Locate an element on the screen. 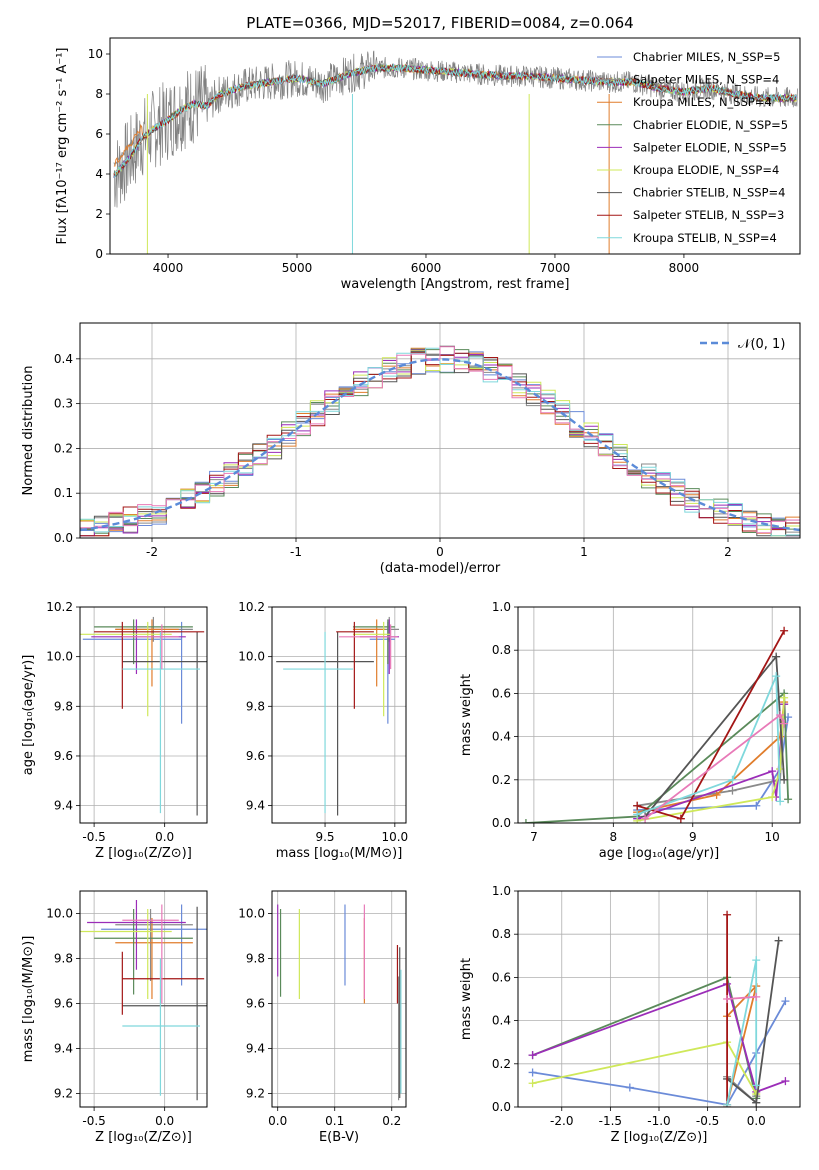  panel-mass_vs_ebv: 0.0 0.1 0.2 9.2 9.4 9.6 9.8 10.0 E(B-V) is located at coordinates (322, 1017).